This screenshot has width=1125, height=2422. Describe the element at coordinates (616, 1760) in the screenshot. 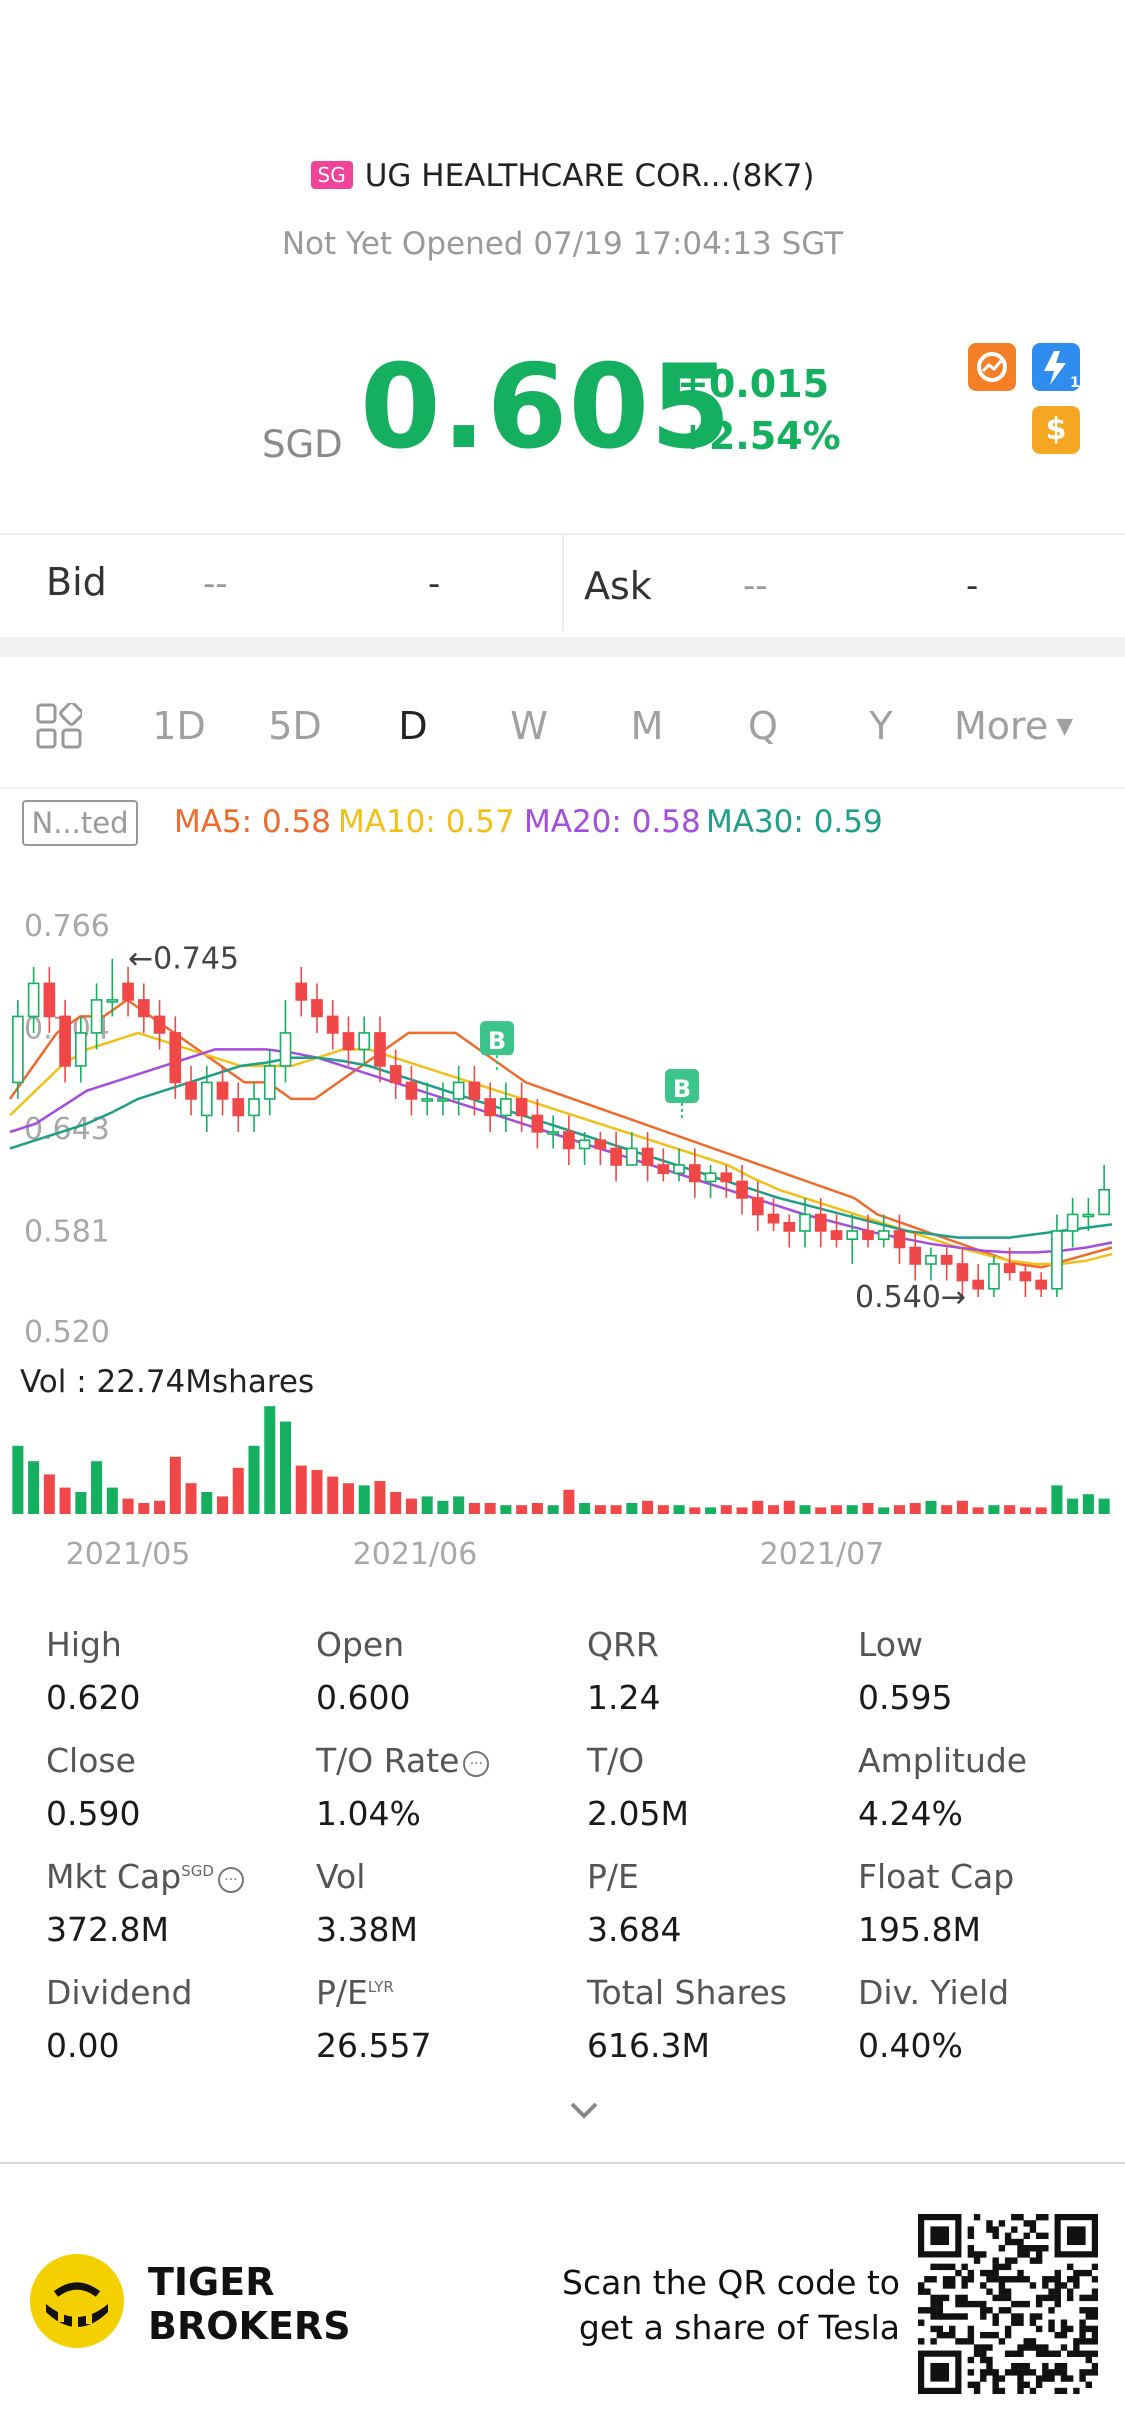

I see `stat-label-text: T/O` at that location.